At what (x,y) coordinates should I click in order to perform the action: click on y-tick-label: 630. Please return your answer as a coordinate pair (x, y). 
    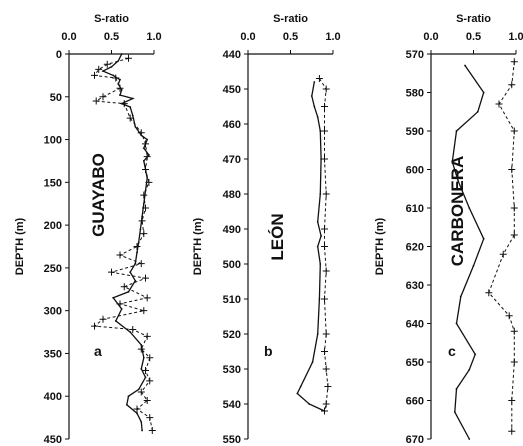
    Looking at the image, I should click on (415, 286).